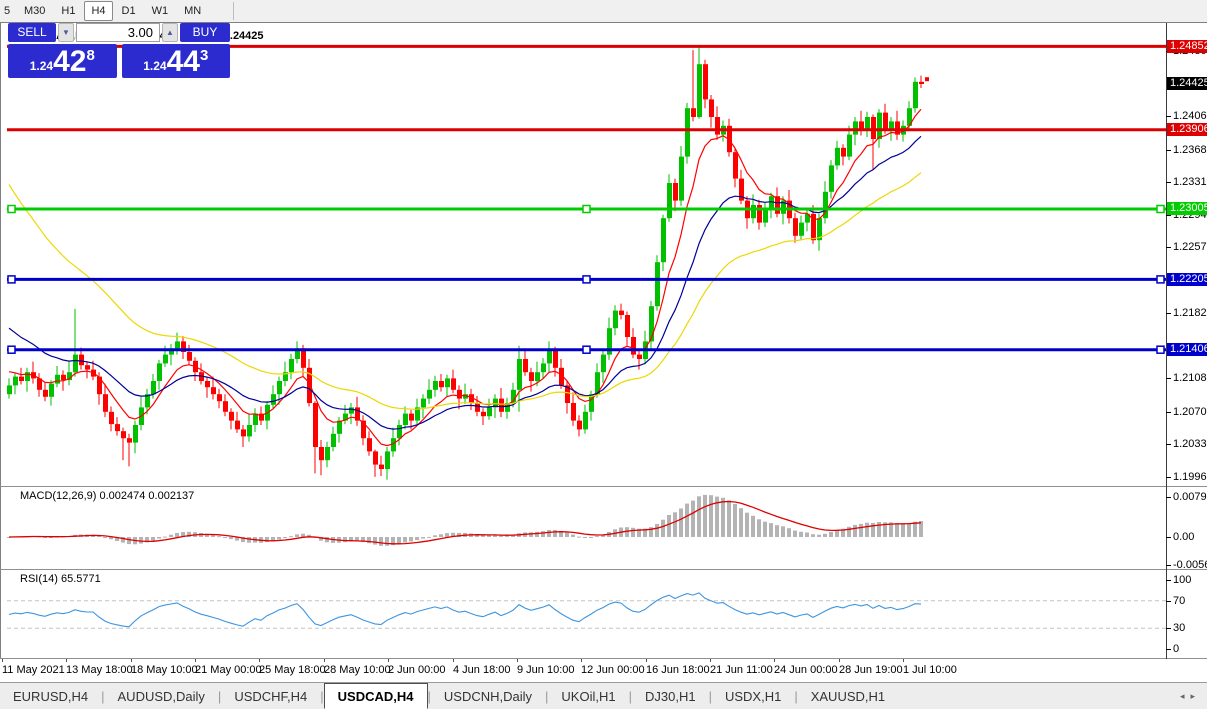  I want to click on sell-price-pip: 8, so click(90, 55).